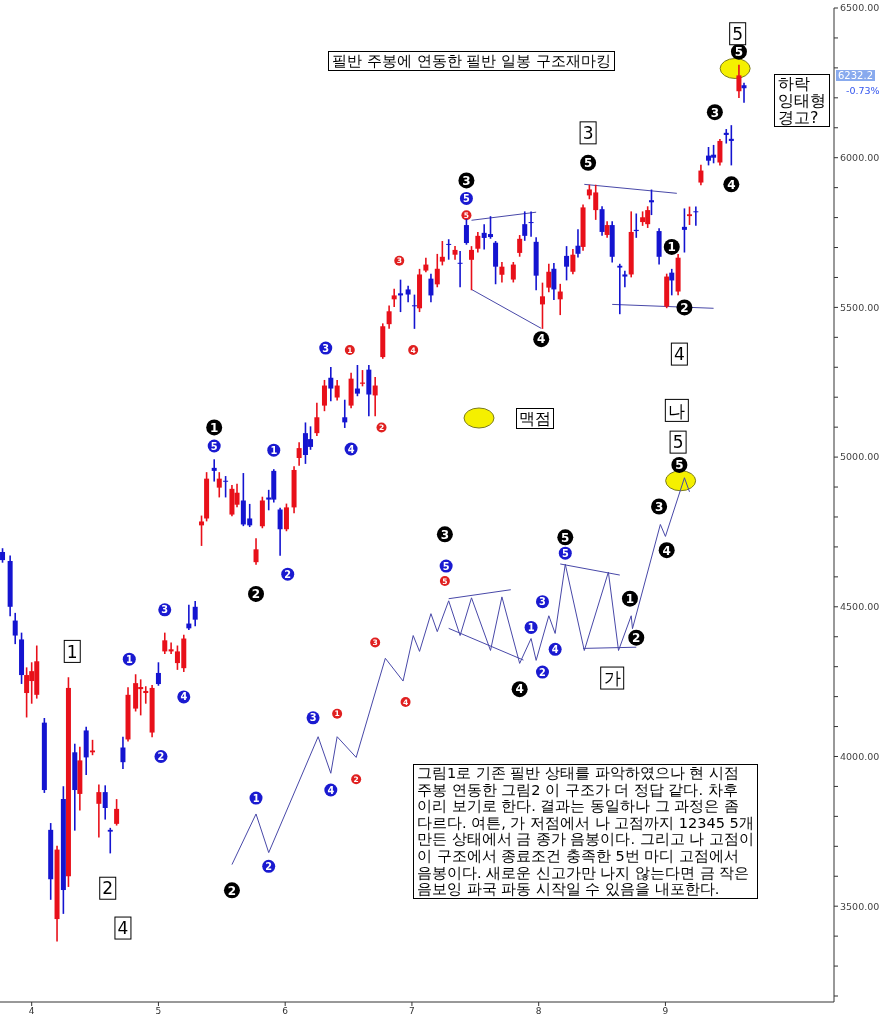 This screenshot has width=890, height=1019. I want to click on x-tick-label: 9, so click(665, 1011).